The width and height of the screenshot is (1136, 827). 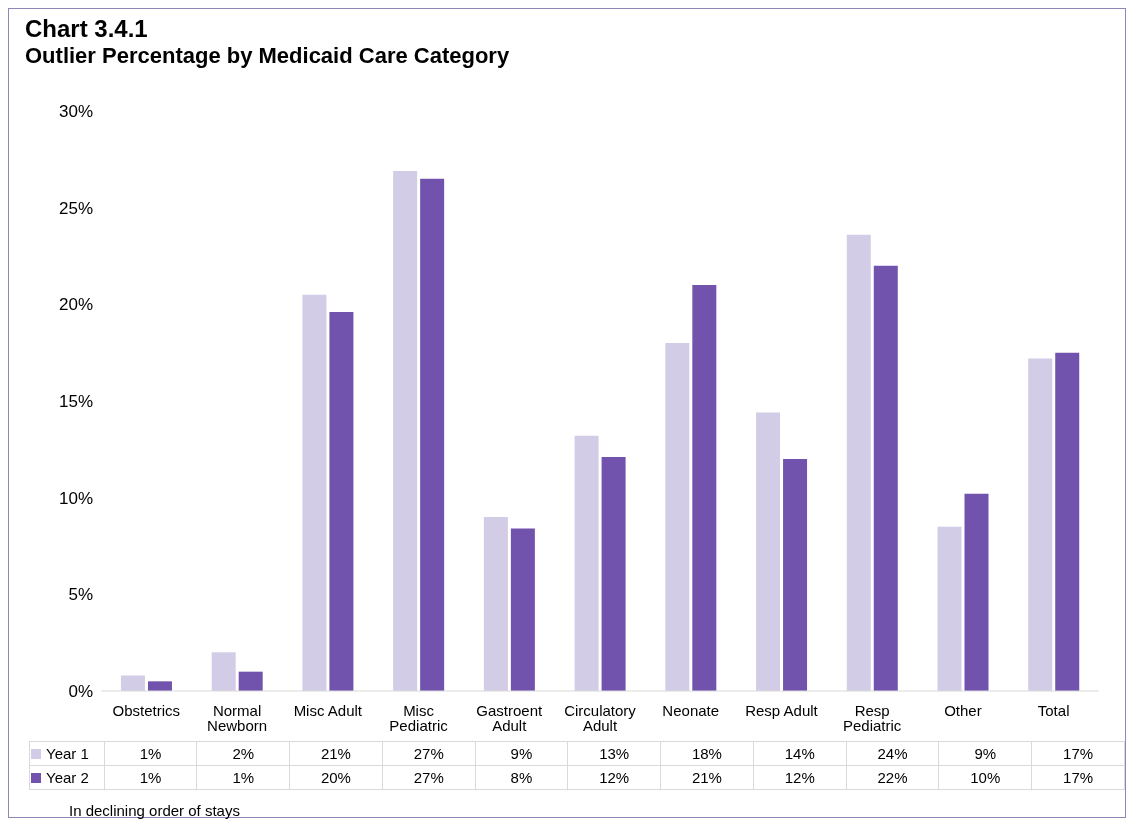 What do you see at coordinates (872, 717) in the screenshot?
I see `x-tick-label: Resp Pediatric` at bounding box center [872, 717].